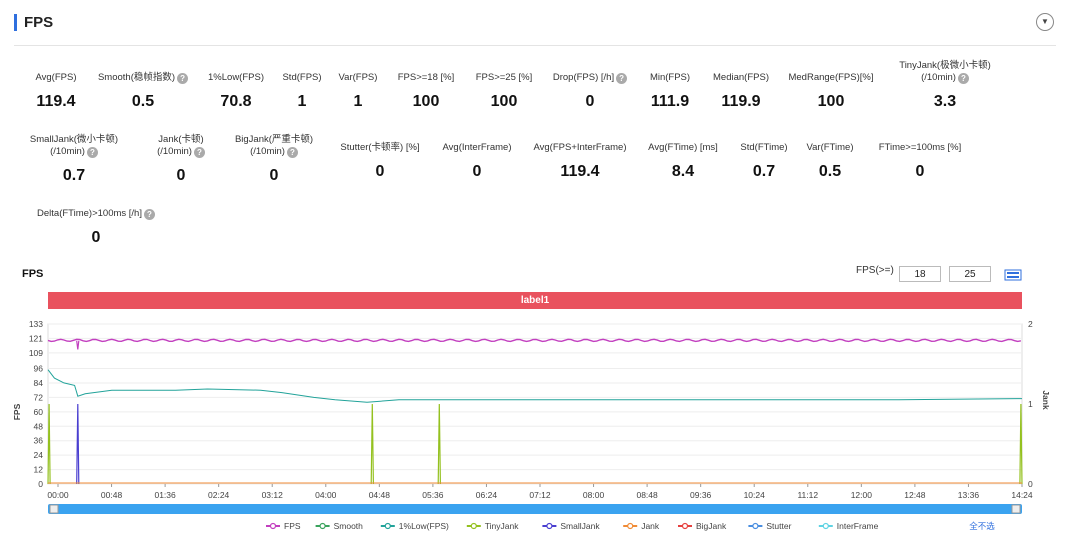 The image size is (1070, 534). Describe the element at coordinates (15, 22) in the screenshot. I see `accent-bar` at that location.